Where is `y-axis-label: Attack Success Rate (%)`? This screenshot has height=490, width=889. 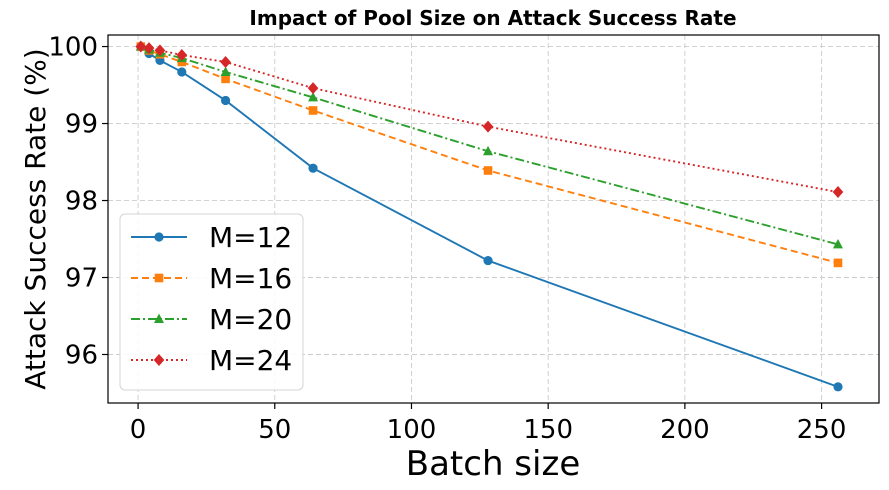 y-axis-label: Attack Success Rate (%) is located at coordinates (35, 218).